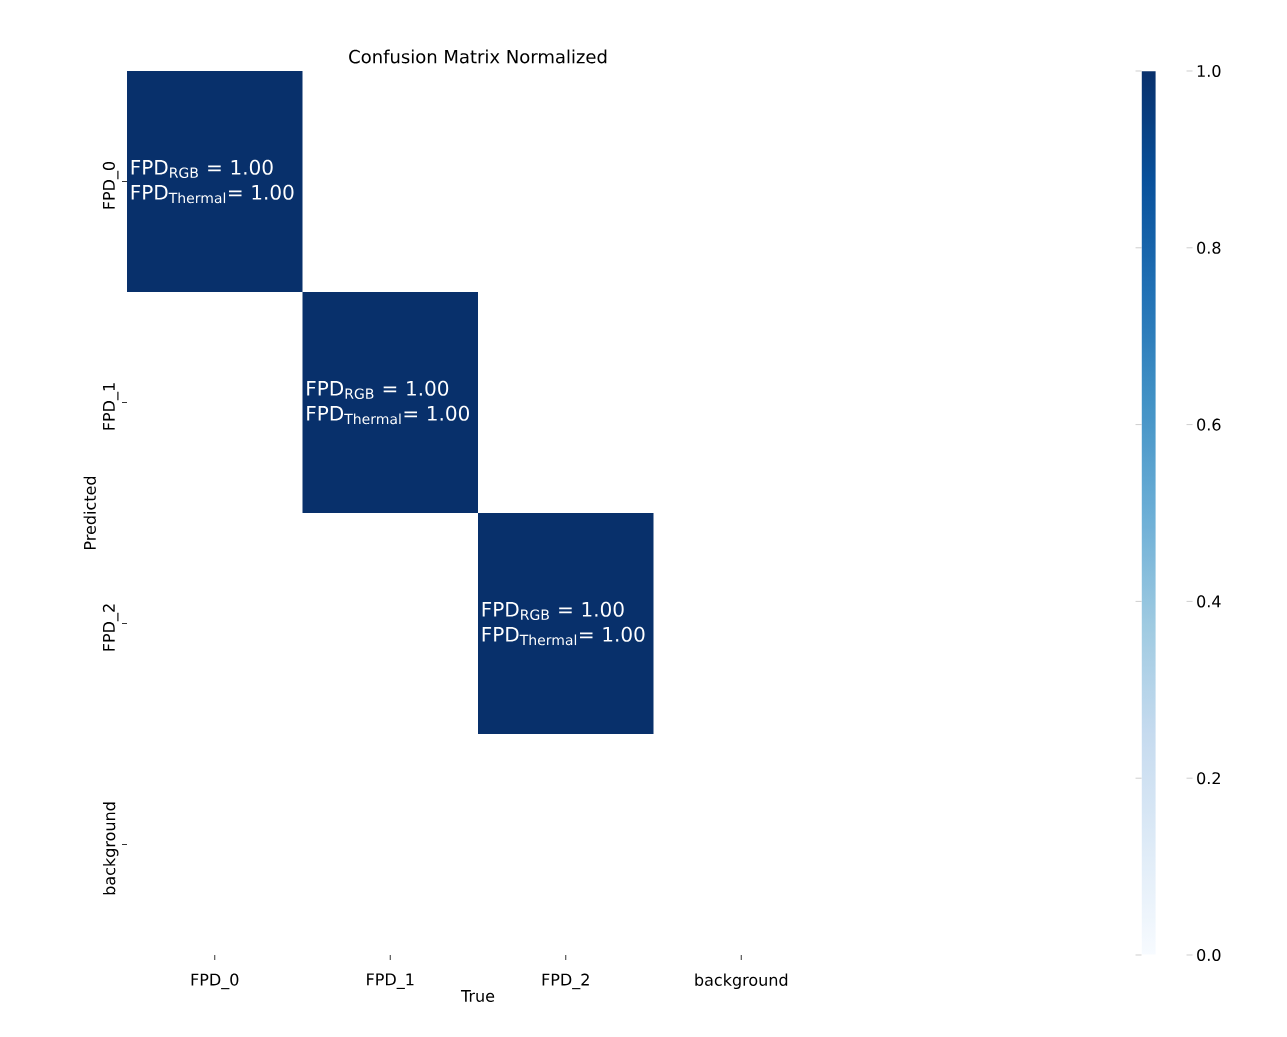  I want to click on y-tick-label: FPD_2, so click(110, 627).